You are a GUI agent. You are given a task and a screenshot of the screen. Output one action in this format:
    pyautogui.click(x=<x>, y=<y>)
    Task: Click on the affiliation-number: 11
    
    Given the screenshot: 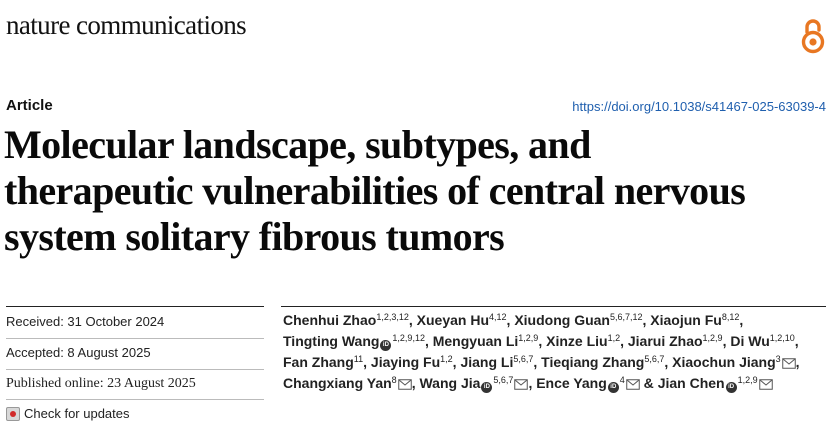 What is the action you would take?
    pyautogui.click(x=358, y=359)
    